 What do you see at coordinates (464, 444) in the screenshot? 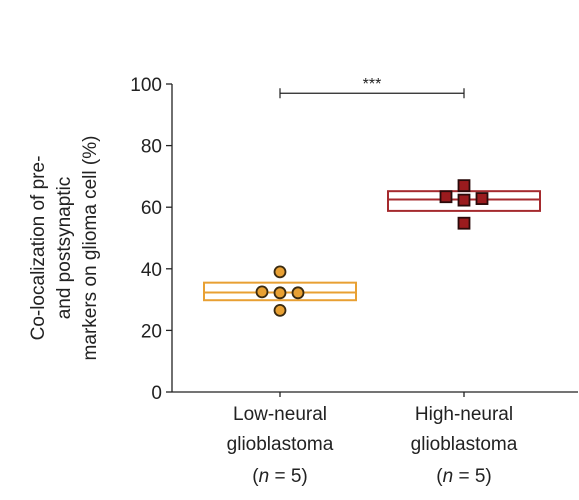
I see `x-category-label-1-line-1: glioblastoma` at bounding box center [464, 444].